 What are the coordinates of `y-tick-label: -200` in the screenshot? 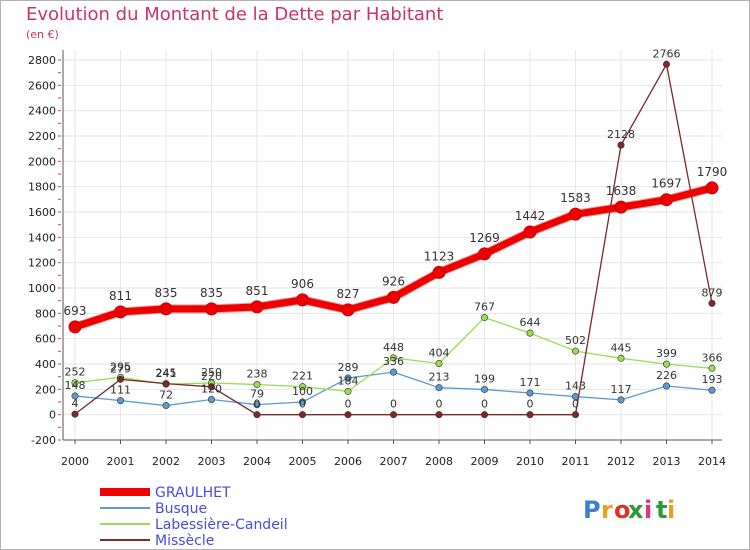 It's located at (43, 440).